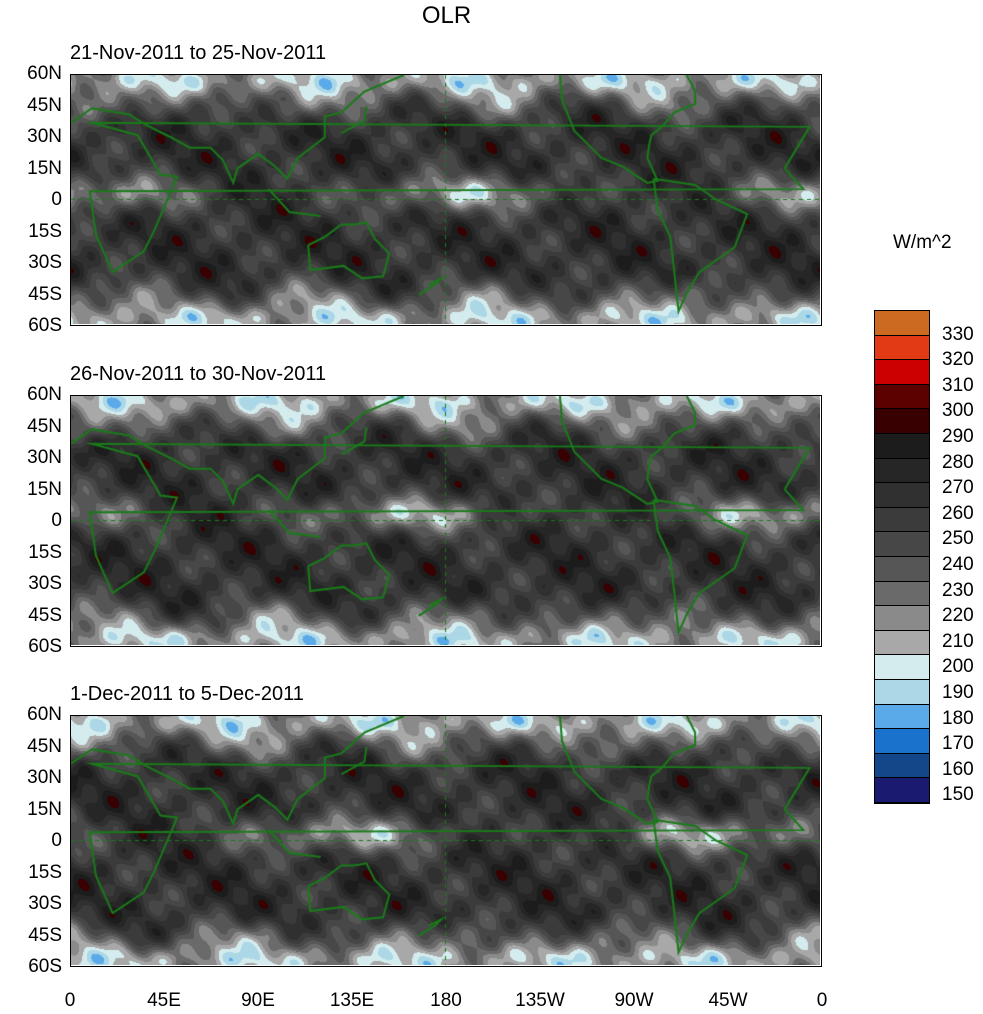 This screenshot has width=983, height=1014. What do you see at coordinates (958, 795) in the screenshot?
I see `colorbar-label: 150` at bounding box center [958, 795].